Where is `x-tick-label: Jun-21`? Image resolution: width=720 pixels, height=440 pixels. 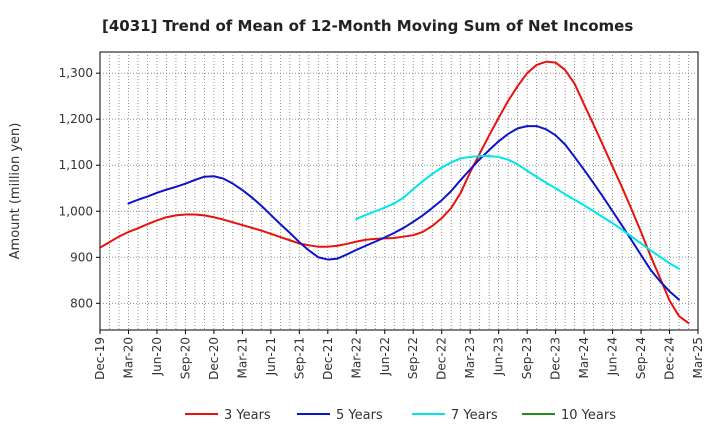
x-tick-label: Jun-21 is located at coordinates (271, 356).